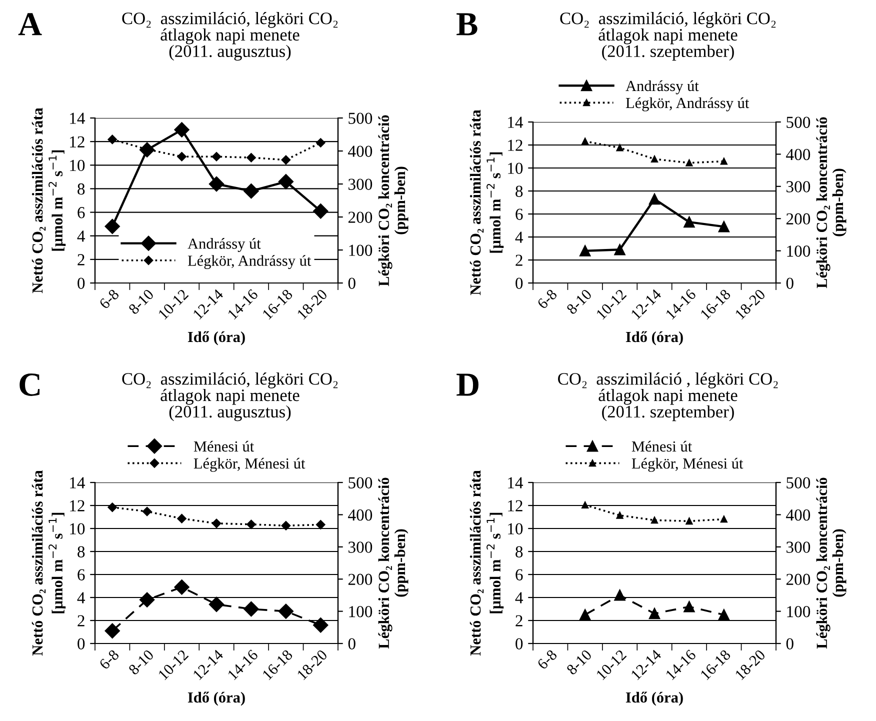 This screenshot has height=721, width=876. Describe the element at coordinates (467, 24) in the screenshot. I see `text: B` at that location.